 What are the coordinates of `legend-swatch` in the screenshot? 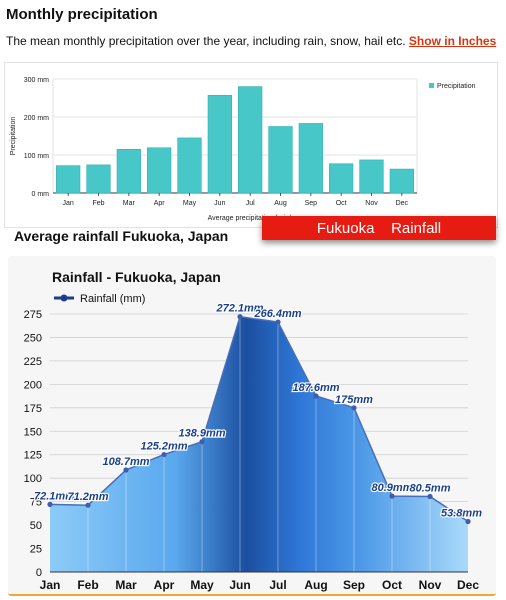 It's located at (431, 85).